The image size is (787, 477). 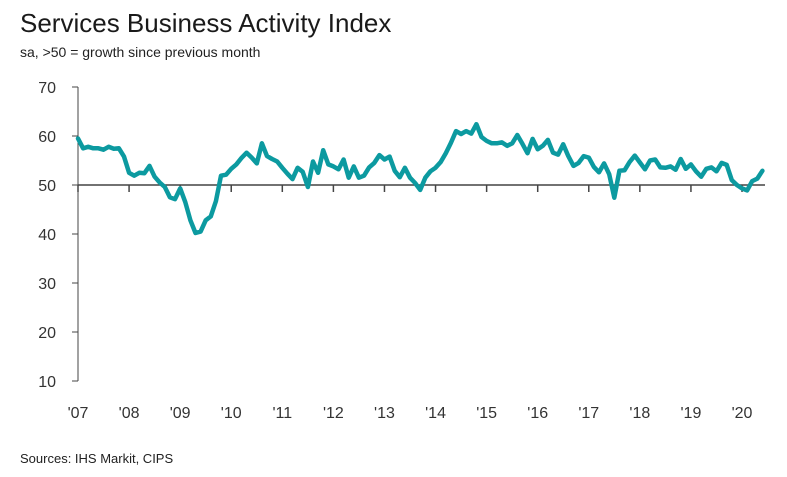 I want to click on x-tick-label: '19, so click(x=691, y=413).